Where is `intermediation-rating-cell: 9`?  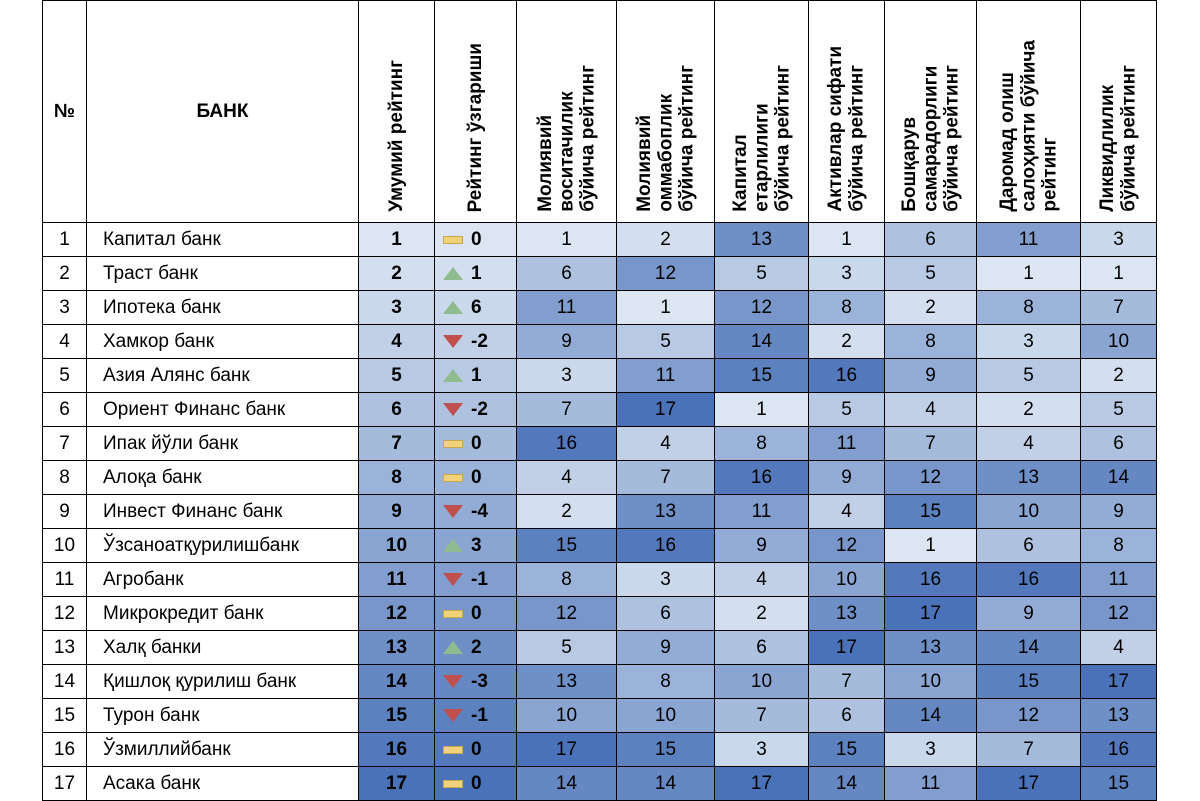
intermediation-rating-cell: 9 is located at coordinates (566, 341).